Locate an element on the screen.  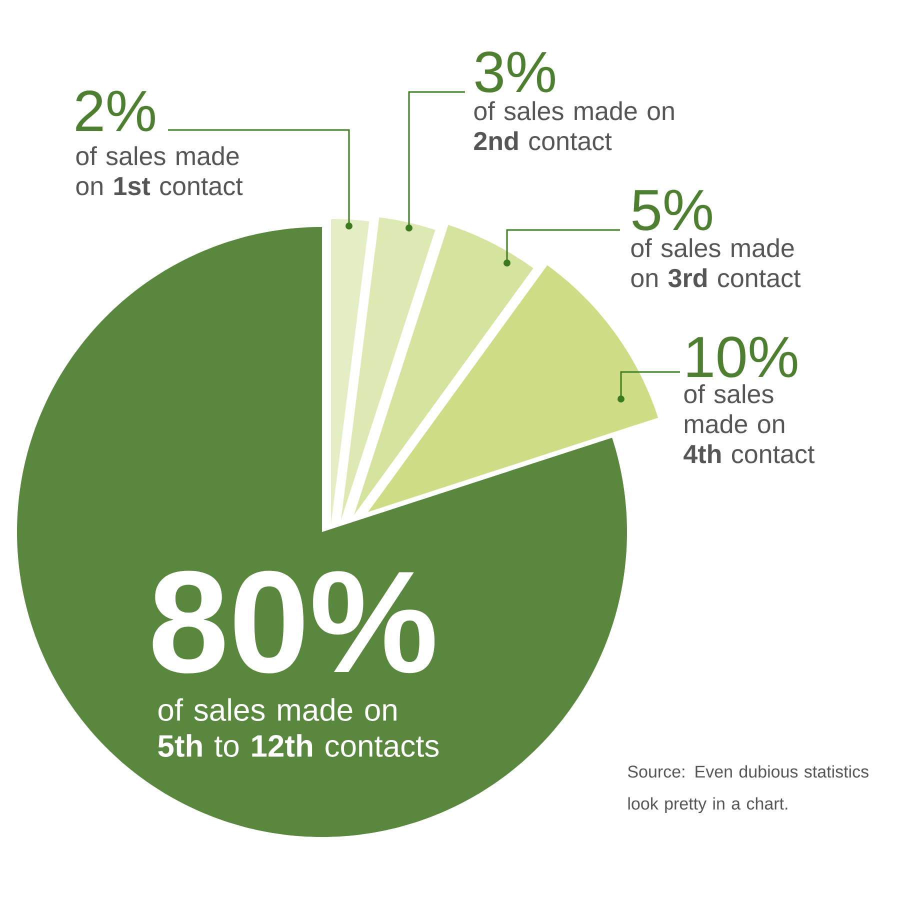
slice-label: of sales made on 3rd contact is located at coordinates (716, 263).